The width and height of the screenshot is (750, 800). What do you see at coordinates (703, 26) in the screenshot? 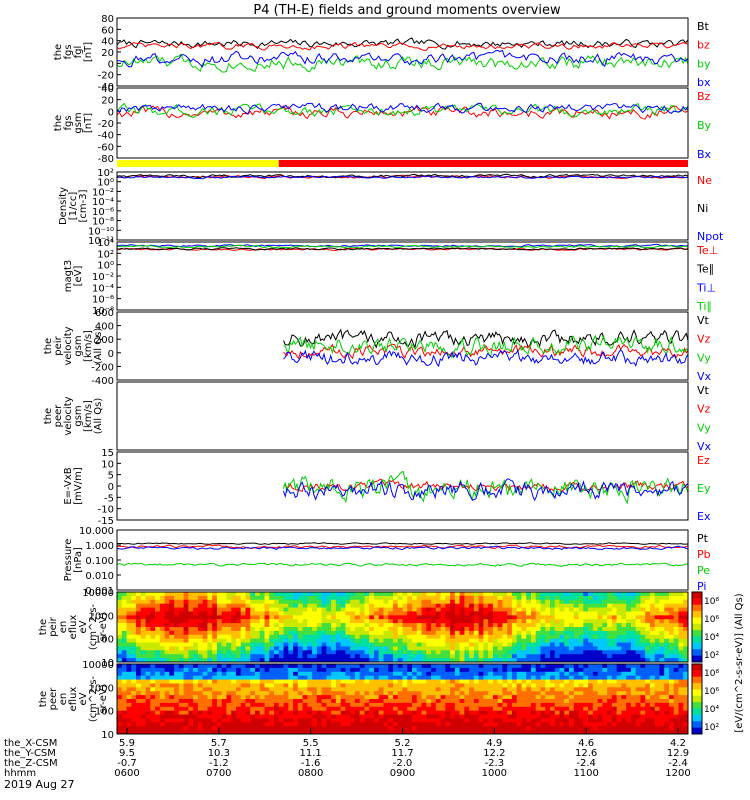
I see `legend-Bt: Bt` at bounding box center [703, 26].